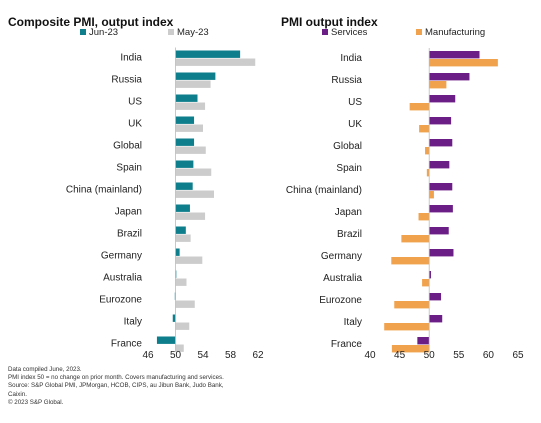 This screenshot has width=541, height=423. I want to click on category-label: France, so click(127, 344).